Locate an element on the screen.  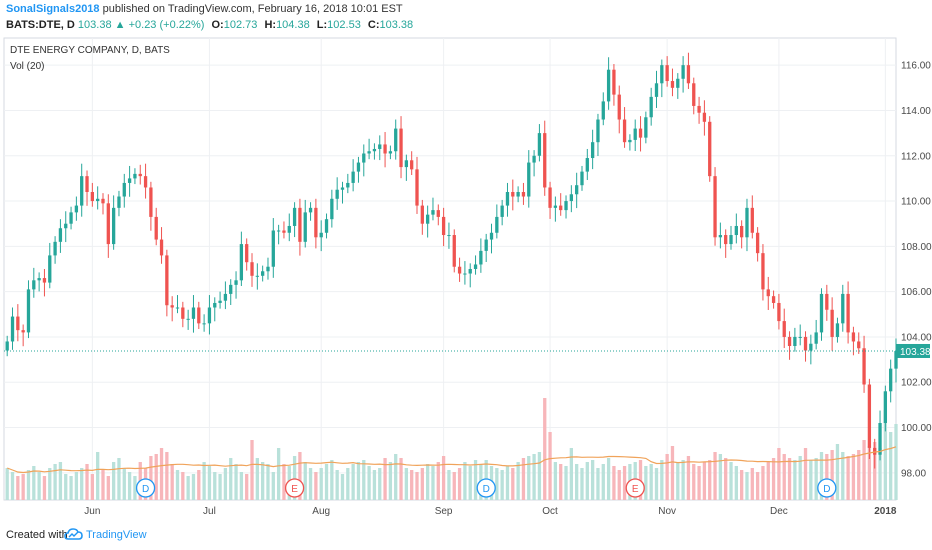
tradingview-brand: TradingView is located at coordinates (116, 535).